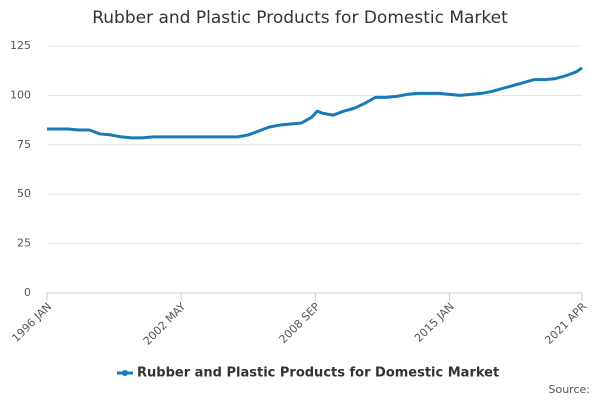  What do you see at coordinates (570, 389) in the screenshot?
I see `source-note: Source:` at bounding box center [570, 389].